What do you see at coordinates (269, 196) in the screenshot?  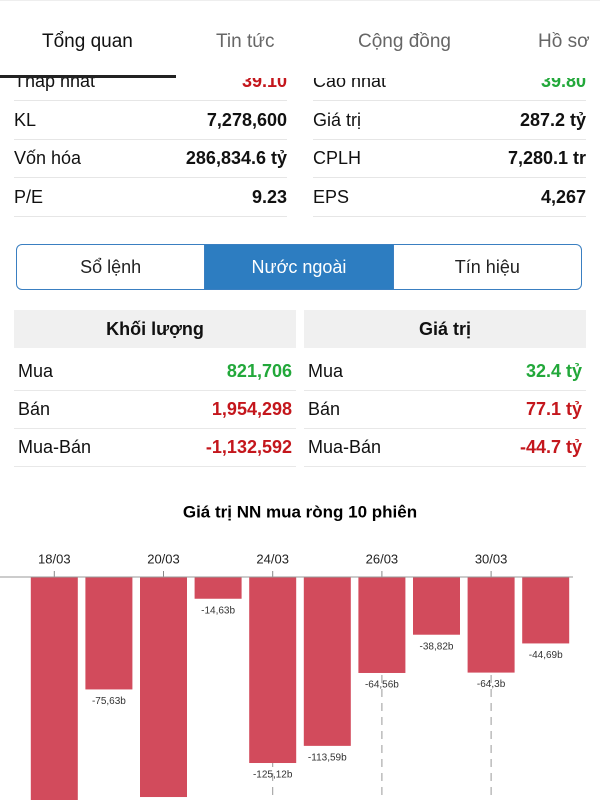 I see `stat-value: 9.23` at bounding box center [269, 196].